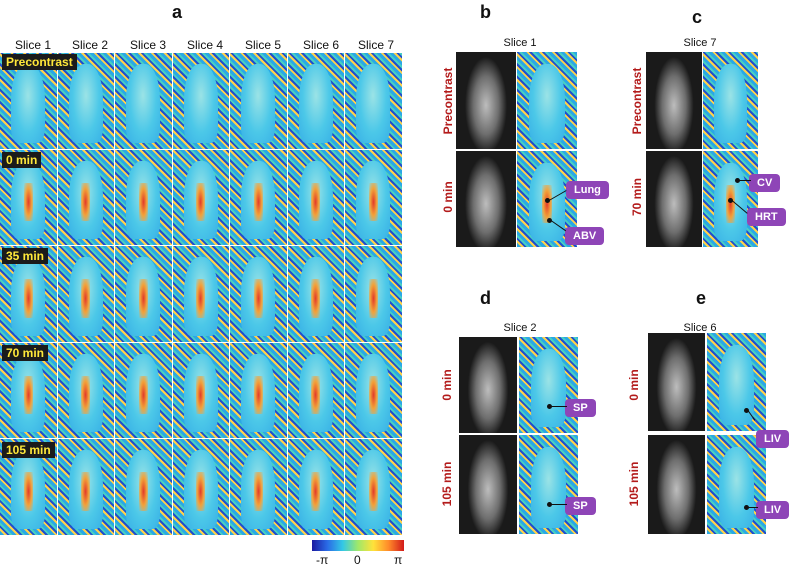 Image resolution: width=798 pixels, height=566 pixels. What do you see at coordinates (448, 101) in the screenshot?
I see `panel-b-row-label-precontrast: Precontrast` at bounding box center [448, 101].